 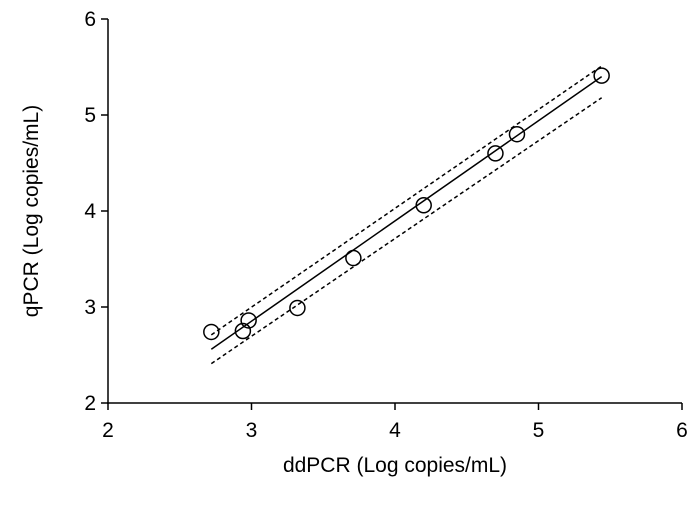 What do you see at coordinates (539, 430) in the screenshot?
I see `x-tick-label: 5` at bounding box center [539, 430].